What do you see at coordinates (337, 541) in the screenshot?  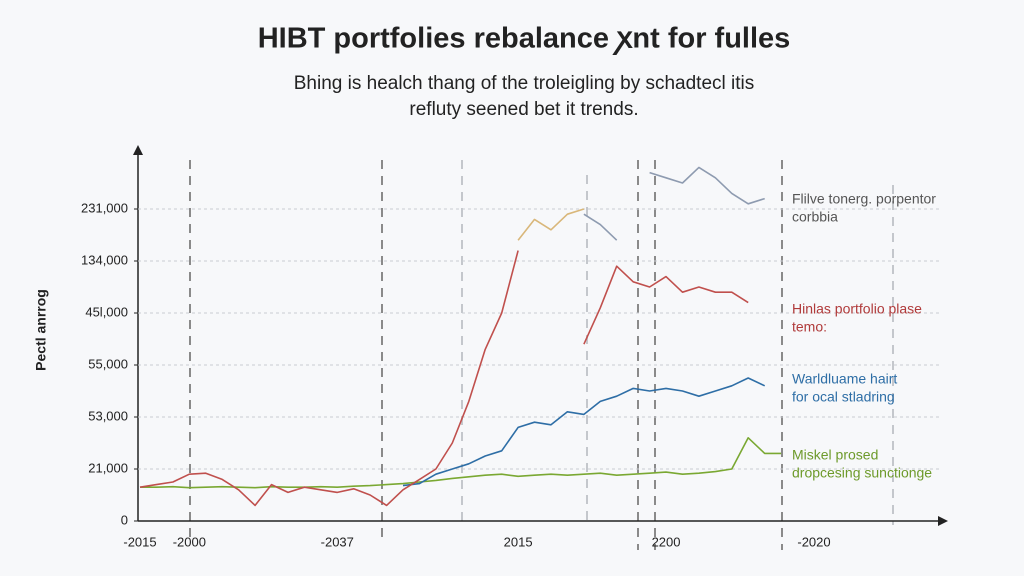 I see `x-tick-label: -2037` at bounding box center [337, 541].